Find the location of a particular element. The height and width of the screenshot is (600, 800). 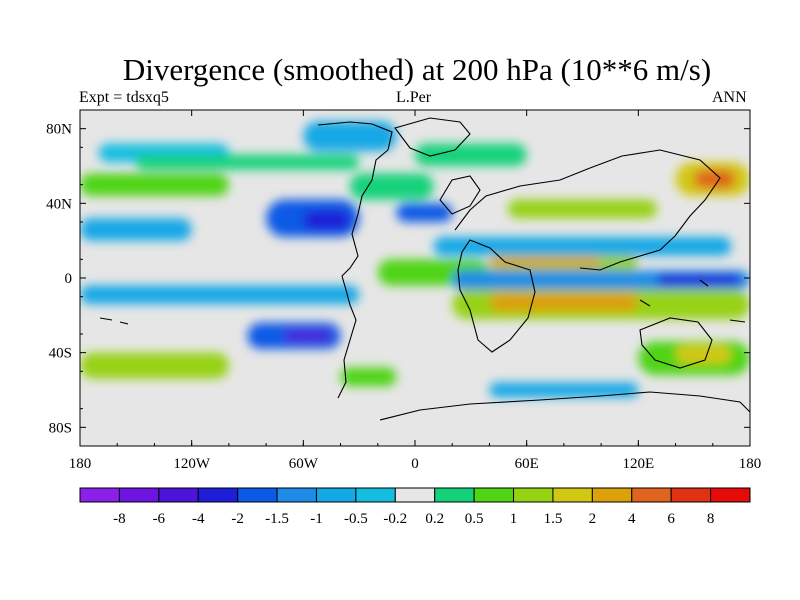

colorbar-label: 0.2 is located at coordinates (434, 519).